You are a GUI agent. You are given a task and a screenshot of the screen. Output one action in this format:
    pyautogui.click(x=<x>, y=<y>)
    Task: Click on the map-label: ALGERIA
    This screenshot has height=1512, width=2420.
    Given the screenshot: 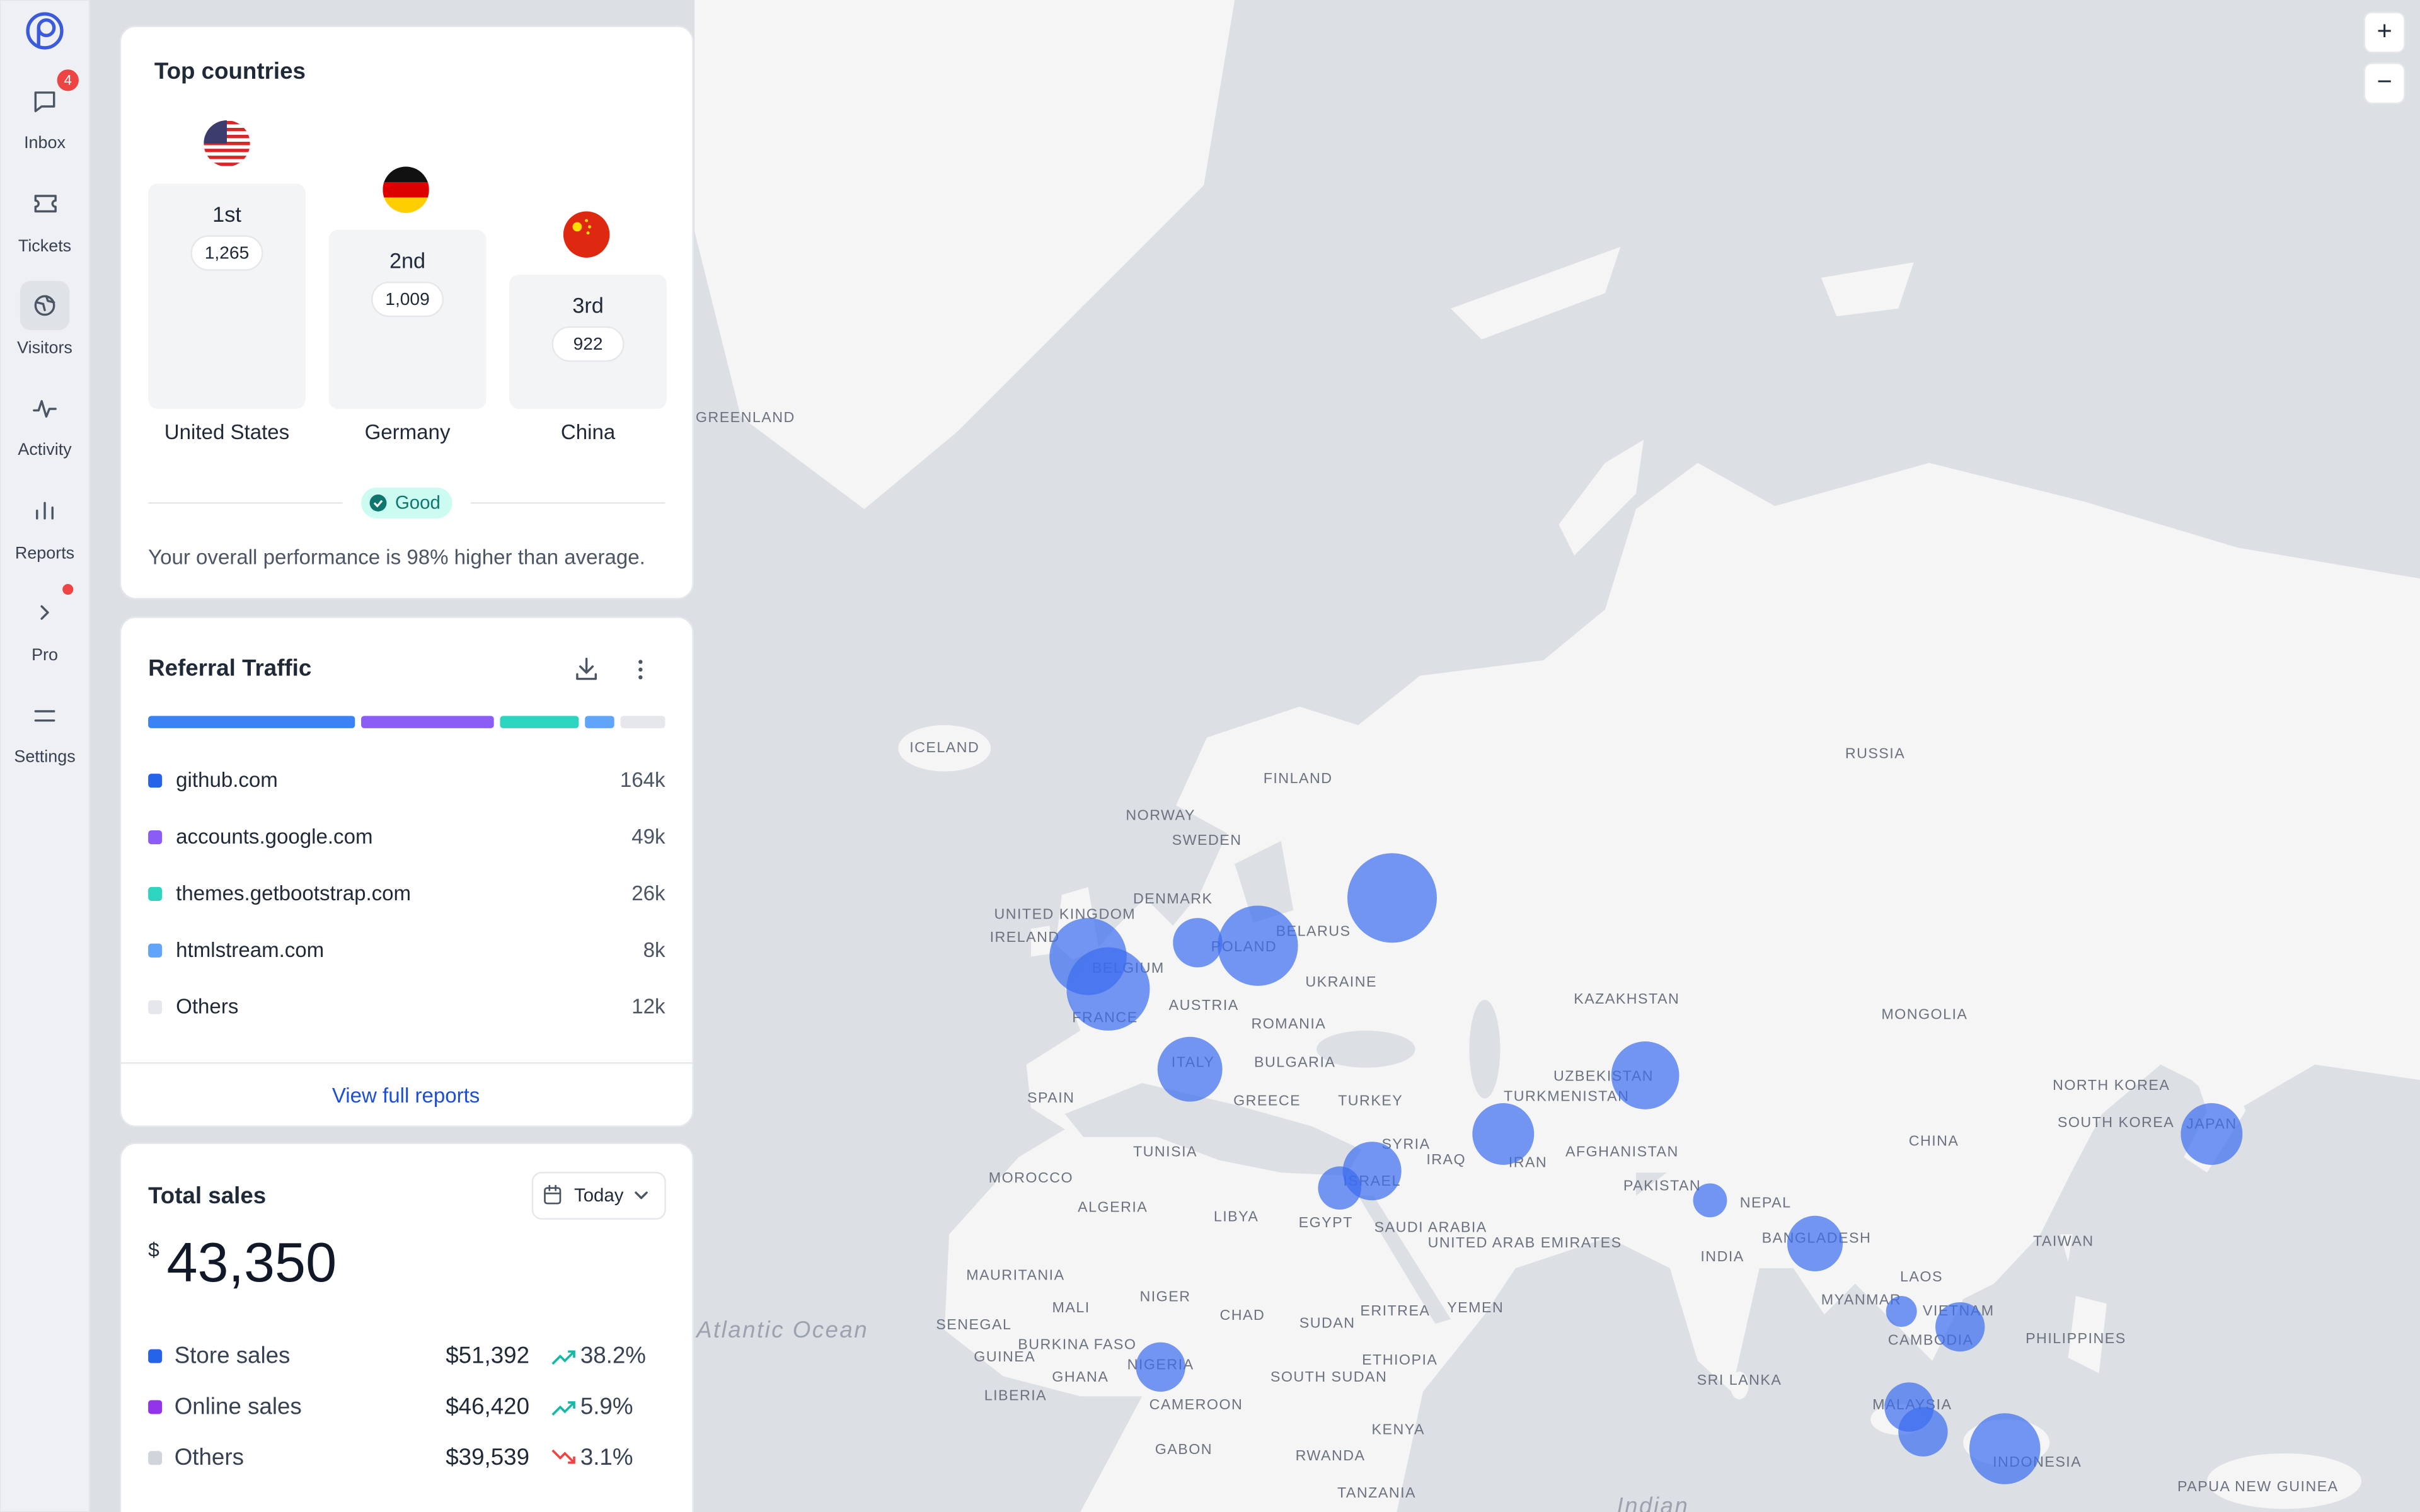 What is the action you would take?
    pyautogui.click(x=1113, y=1207)
    